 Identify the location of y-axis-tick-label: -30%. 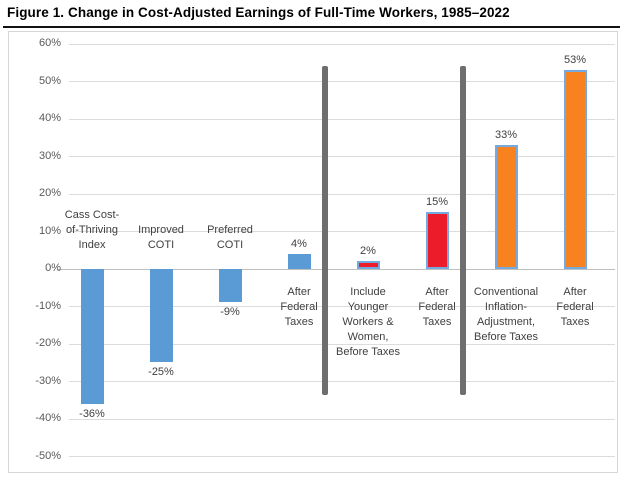
(48, 380).